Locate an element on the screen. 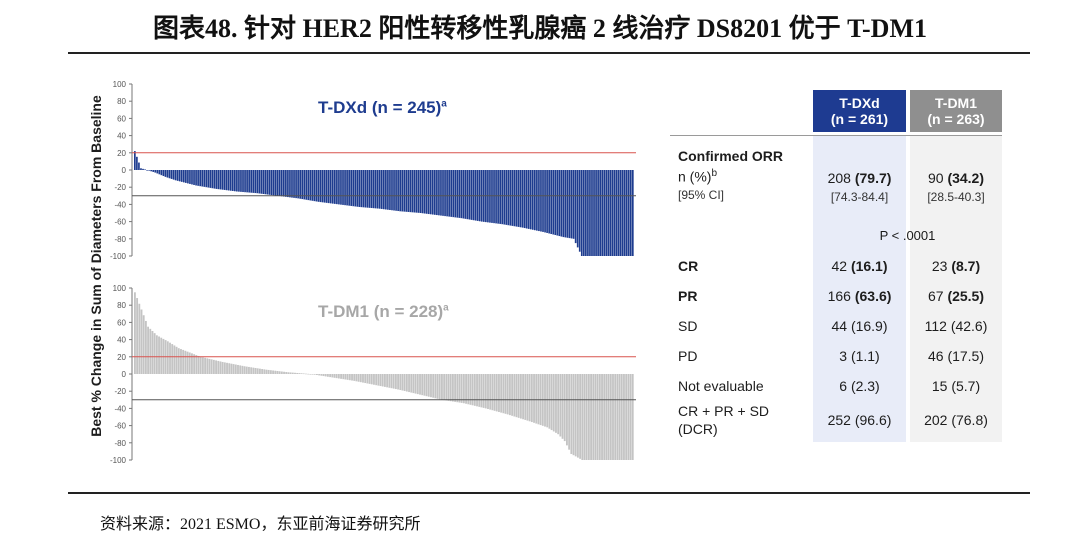 Image resolution: width=1080 pixels, height=544 pixels. tdxd-cell: 44 (16.9) is located at coordinates (859, 326).